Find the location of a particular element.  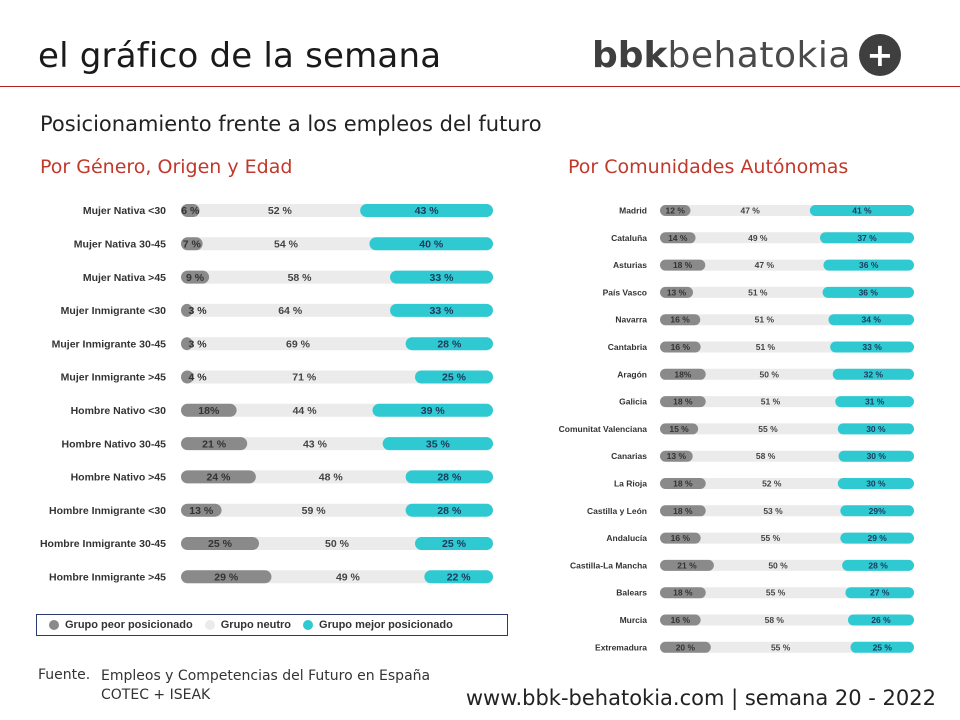

bar-neutral is located at coordinates (337, 543).